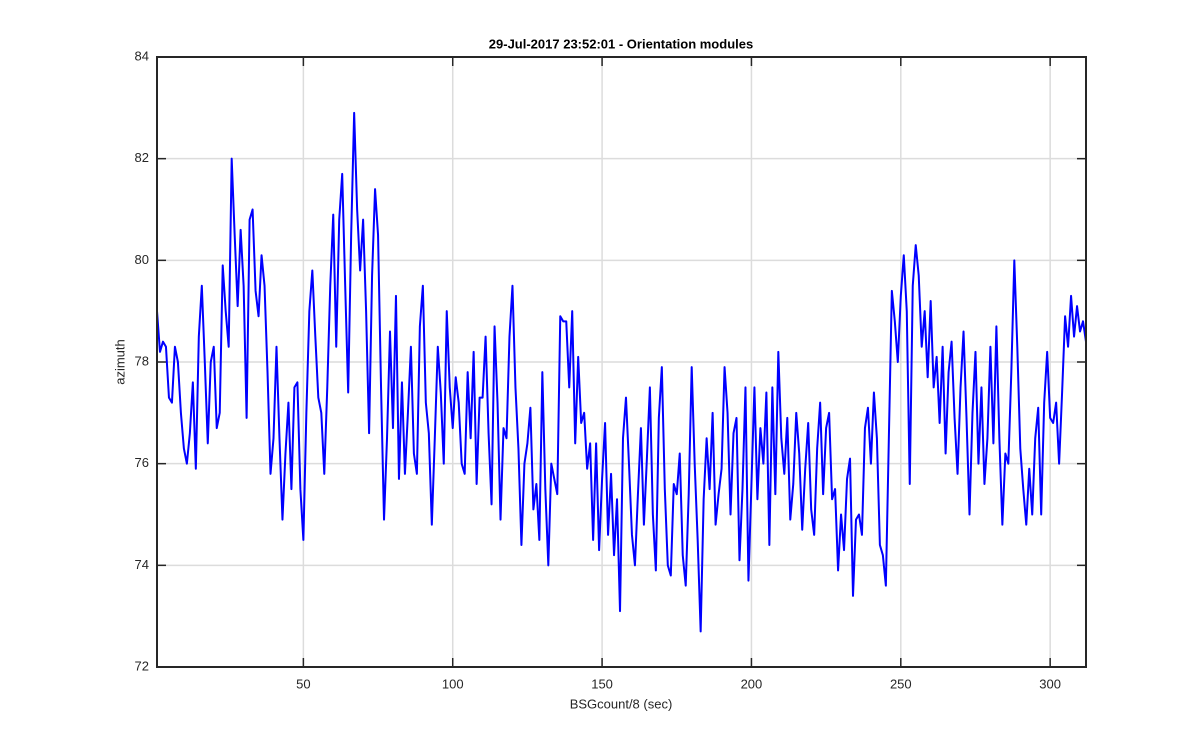 This screenshot has width=1200, height=750. What do you see at coordinates (621, 703) in the screenshot?
I see `x-axis-label: BSGcount/8 (sec)` at bounding box center [621, 703].